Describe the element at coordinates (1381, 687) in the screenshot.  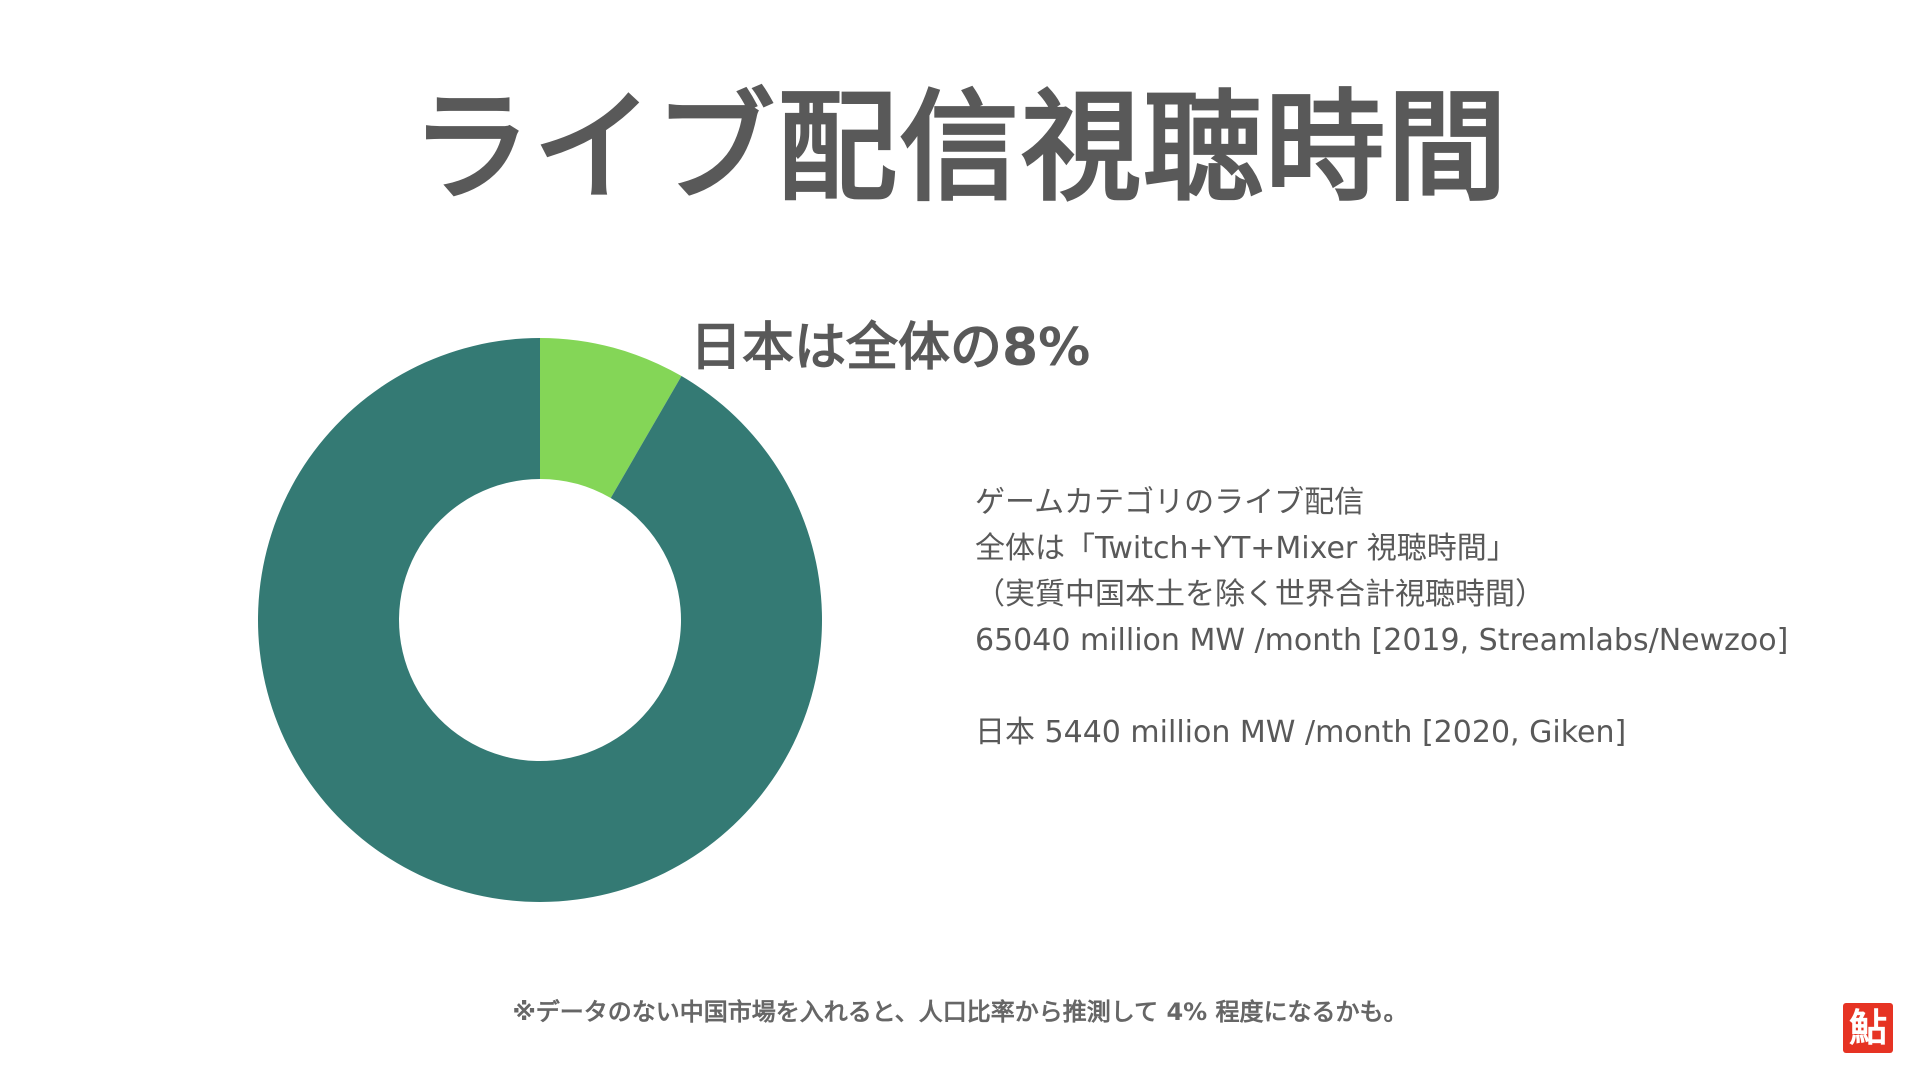
I see `note-spacer` at that location.